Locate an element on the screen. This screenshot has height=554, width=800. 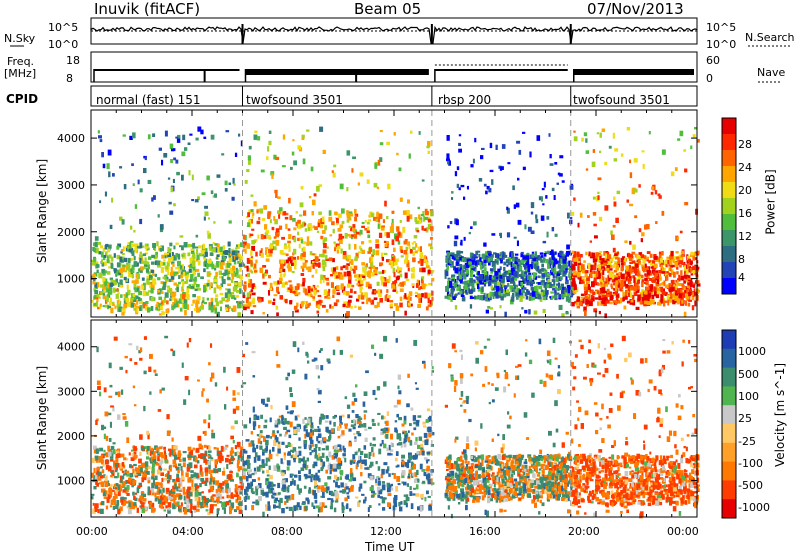
cpid-segment-2: twofsound 3501 is located at coordinates (294, 100).